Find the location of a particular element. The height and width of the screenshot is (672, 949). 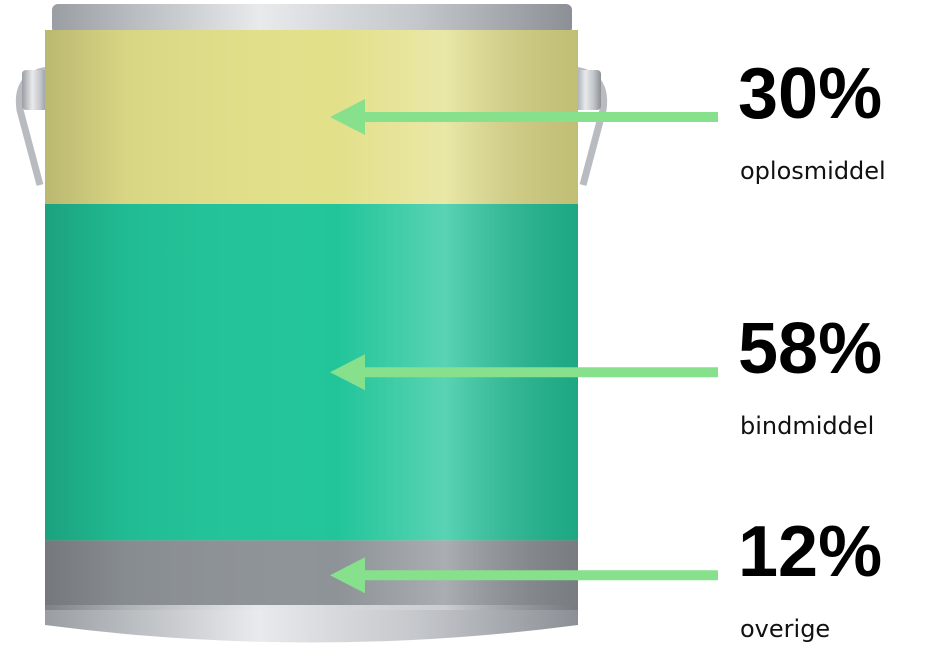

value-label: 12% is located at coordinates (810, 552).